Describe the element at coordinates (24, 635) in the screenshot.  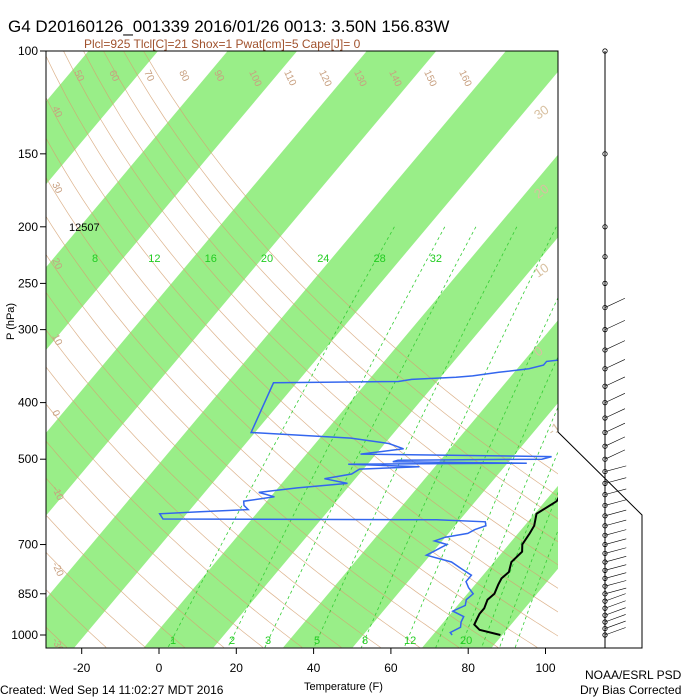
I see `pressure-tick-label: 1000` at that location.